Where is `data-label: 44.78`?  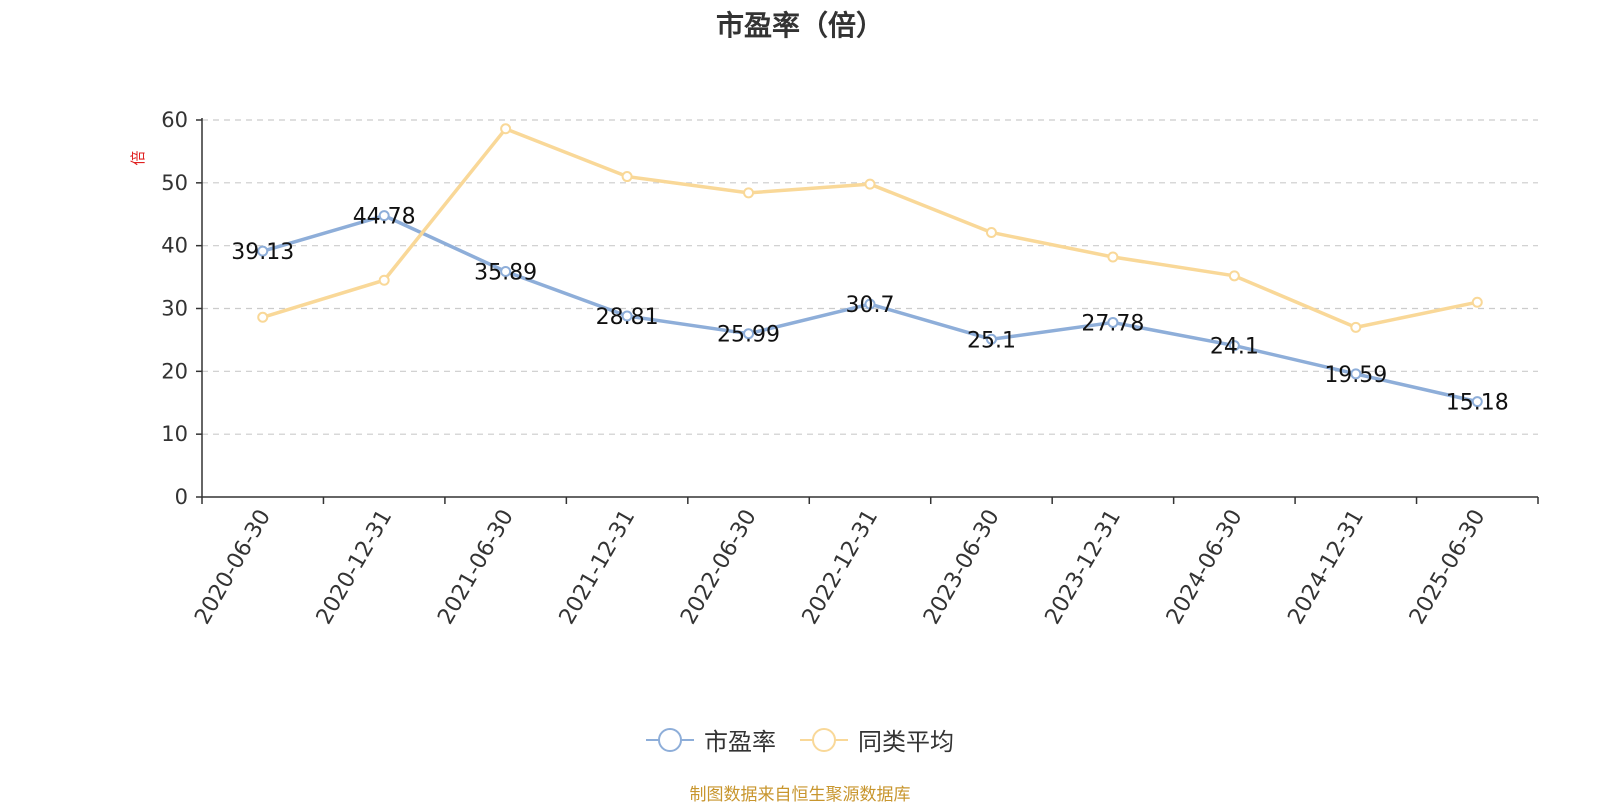 data-label: 44.78 is located at coordinates (384, 217).